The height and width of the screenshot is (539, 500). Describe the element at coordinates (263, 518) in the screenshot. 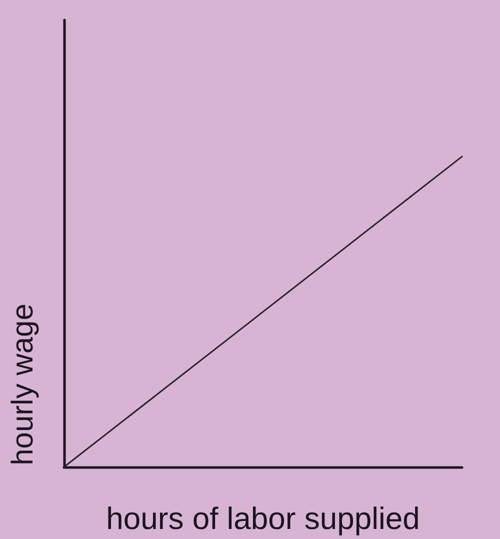

I see `x-axis-title: hours of labor supplied` at that location.